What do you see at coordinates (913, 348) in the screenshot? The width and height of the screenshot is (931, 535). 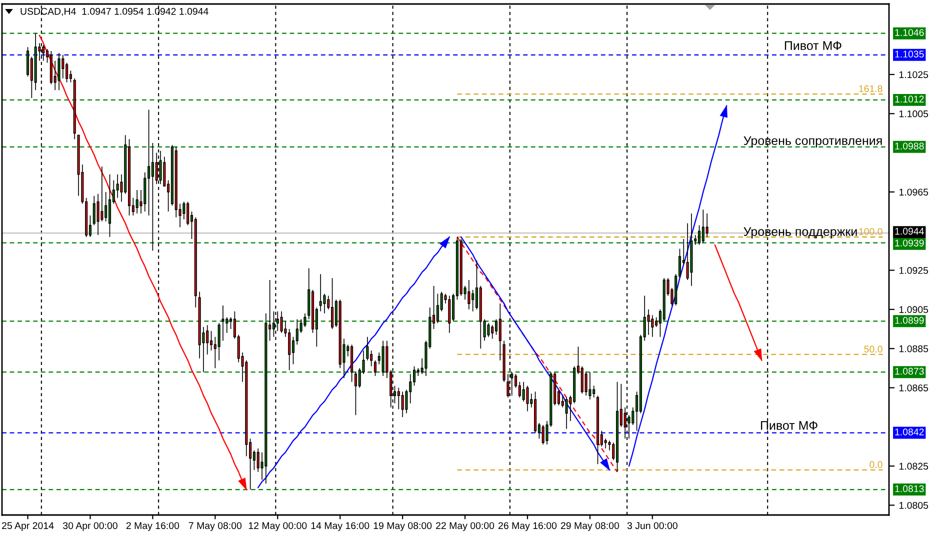 I see `y-tick-label: 1.0885` at bounding box center [913, 348].